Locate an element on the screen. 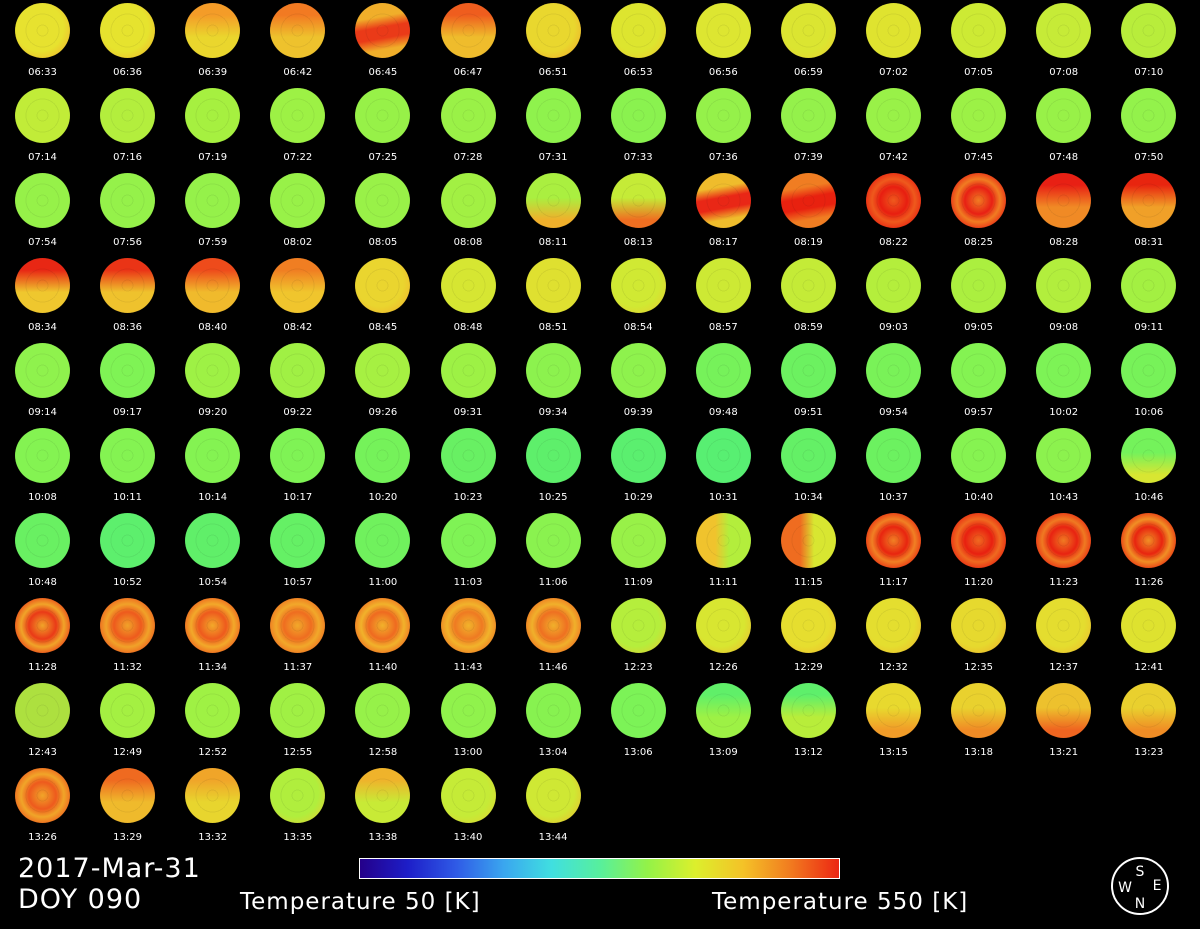  frame-thumbnail: 11:09 is located at coordinates (638, 552).